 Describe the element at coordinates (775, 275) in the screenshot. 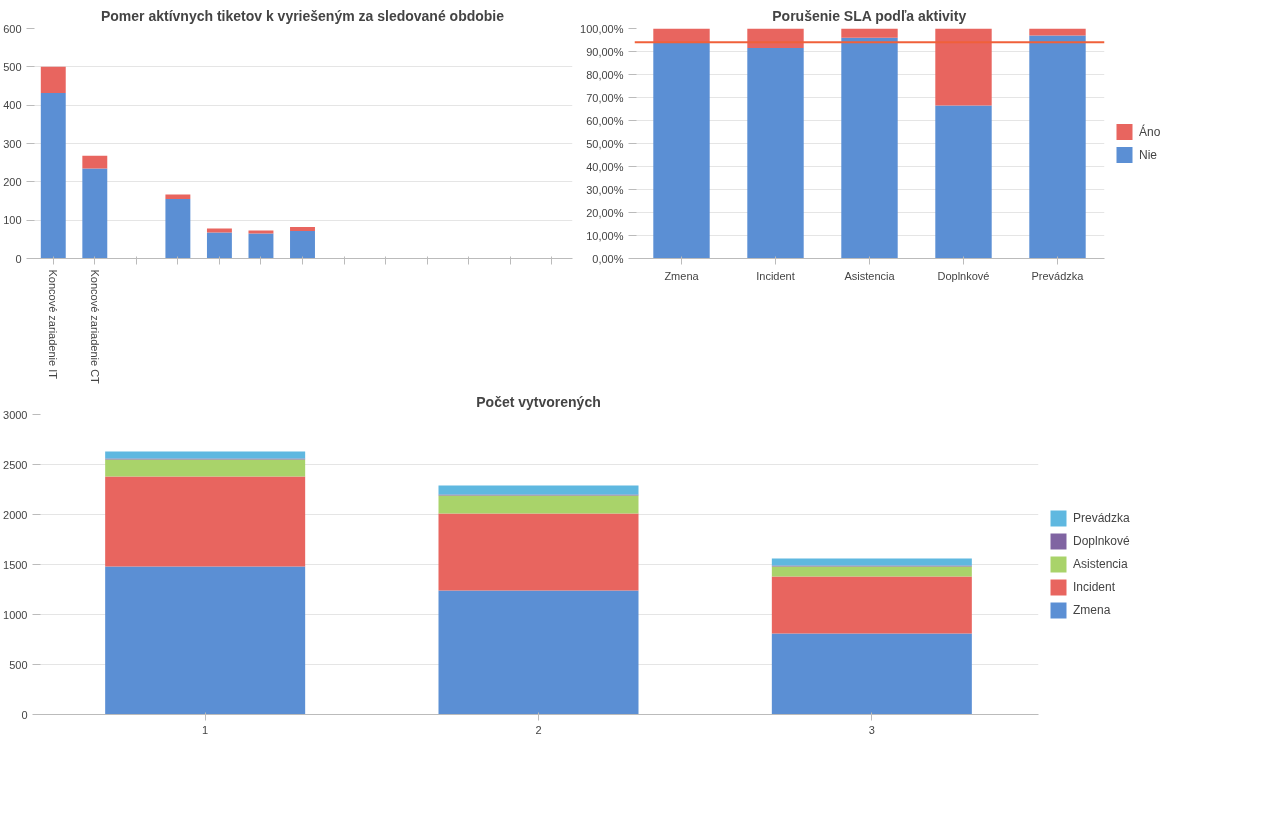

I see `x-tick-label: Incident` at that location.